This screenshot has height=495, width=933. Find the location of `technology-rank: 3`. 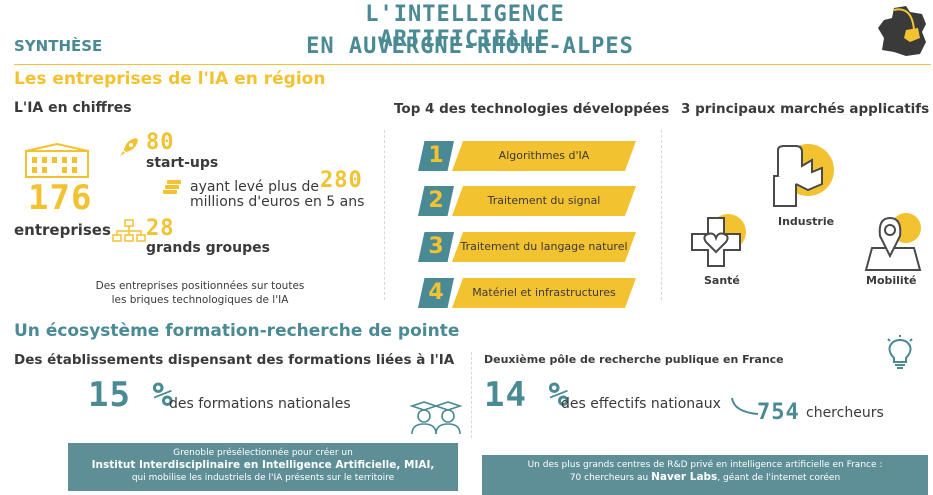

technology-rank: 3 is located at coordinates (436, 247).